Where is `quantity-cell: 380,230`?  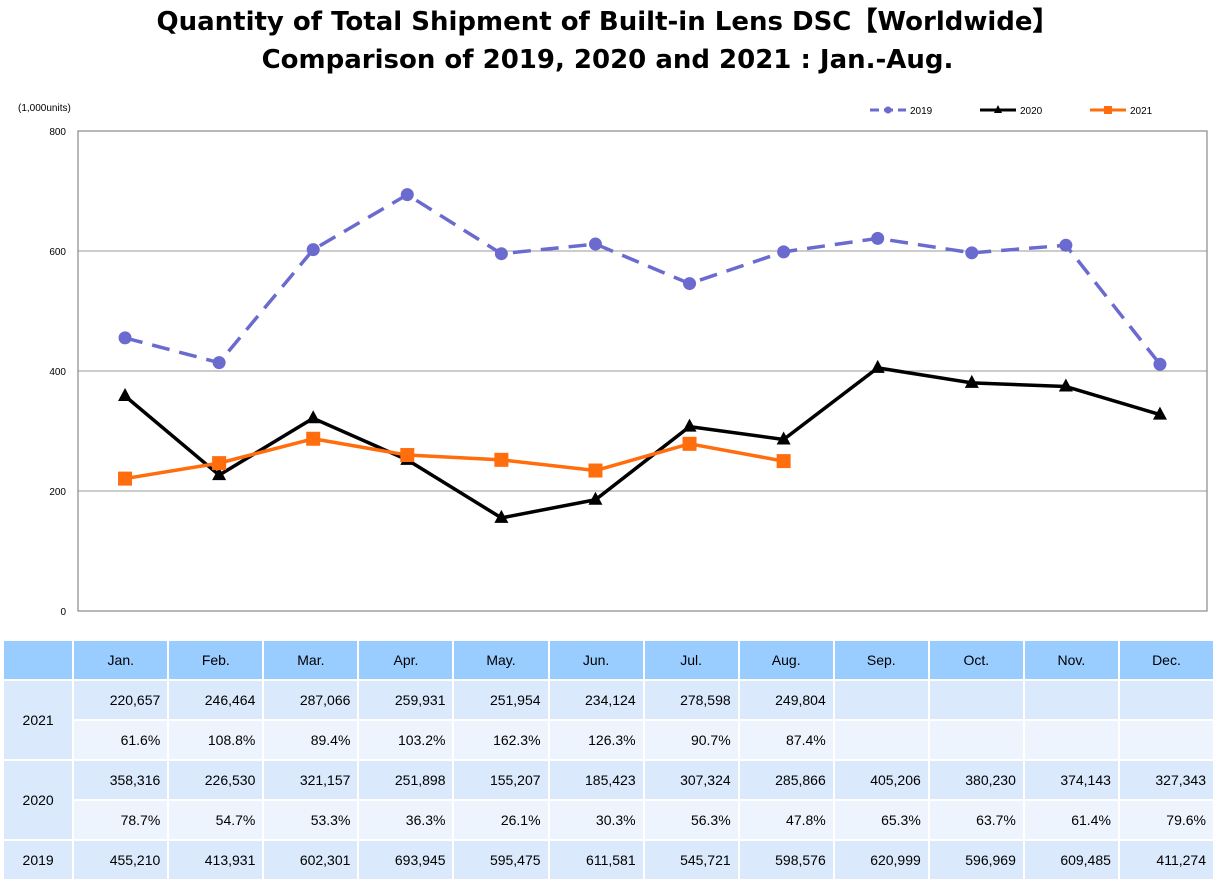
quantity-cell: 380,230 is located at coordinates (976, 780).